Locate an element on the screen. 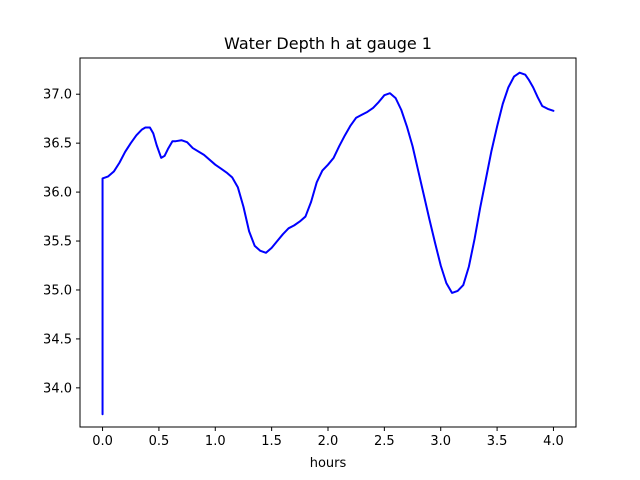 The width and height of the screenshot is (640, 480). x-tick-label: 1.5 is located at coordinates (271, 441).